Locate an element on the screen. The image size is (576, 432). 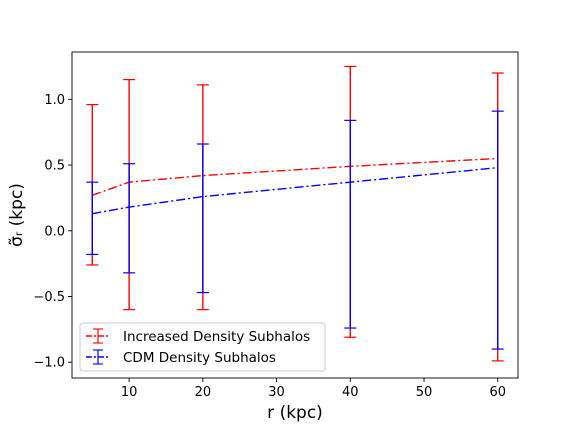
legend-label-1: Increased Density Subhalos is located at coordinates (216, 337).